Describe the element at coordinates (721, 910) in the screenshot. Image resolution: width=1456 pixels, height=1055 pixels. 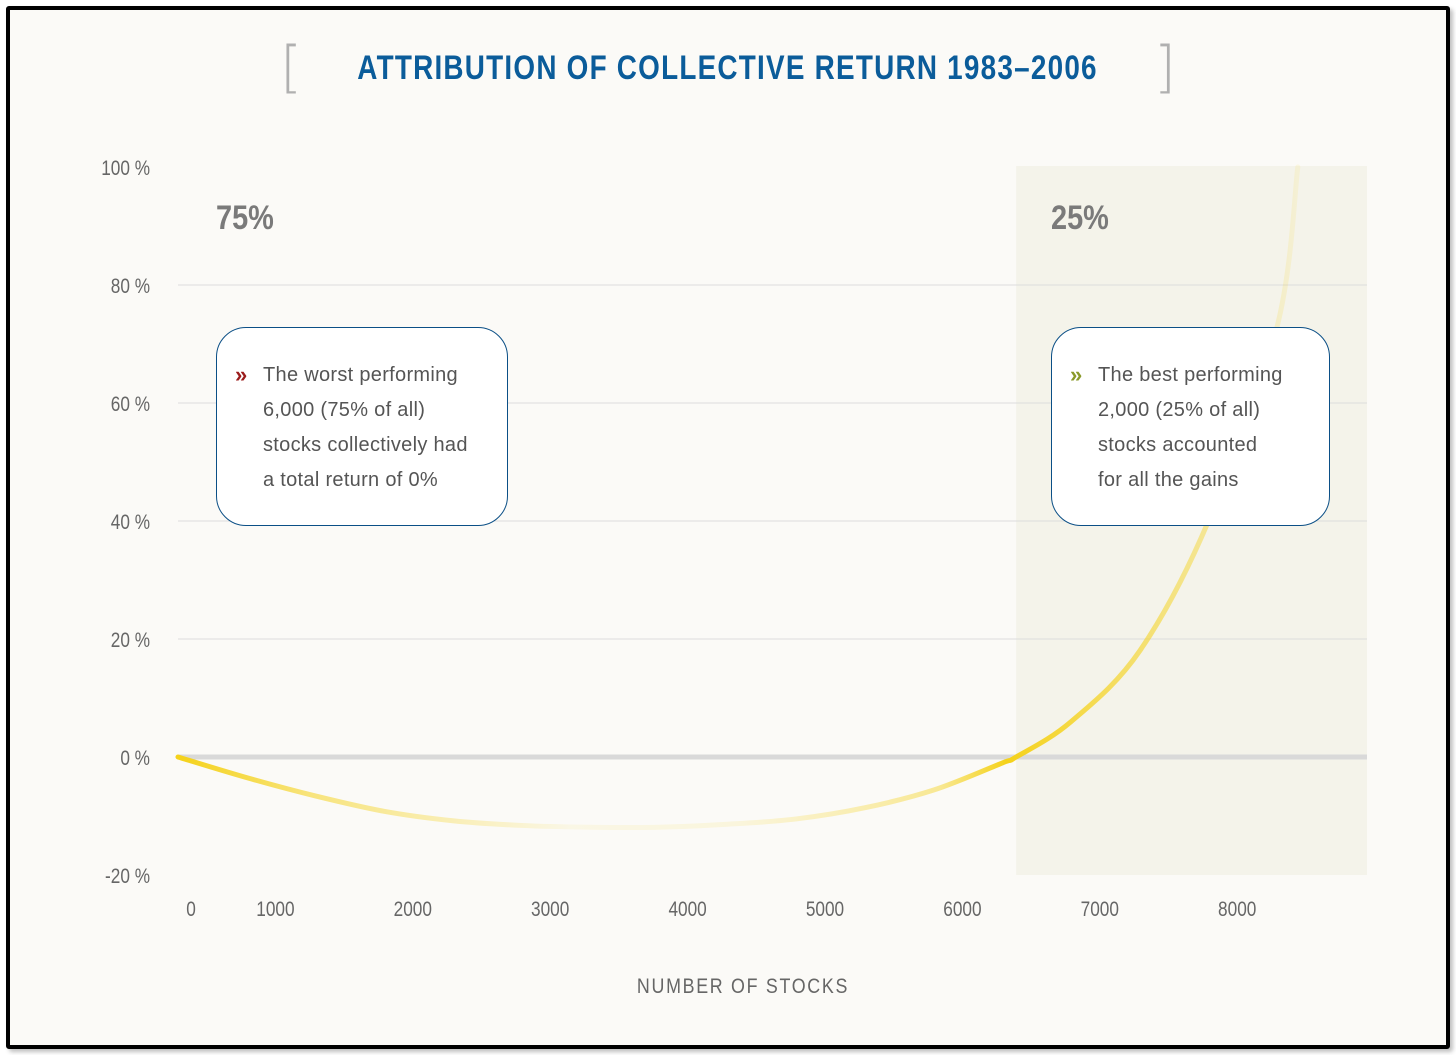
I see `x-axis-ticks: 0 1000 2000 3000 4000 5000 6000 7000 8000` at that location.